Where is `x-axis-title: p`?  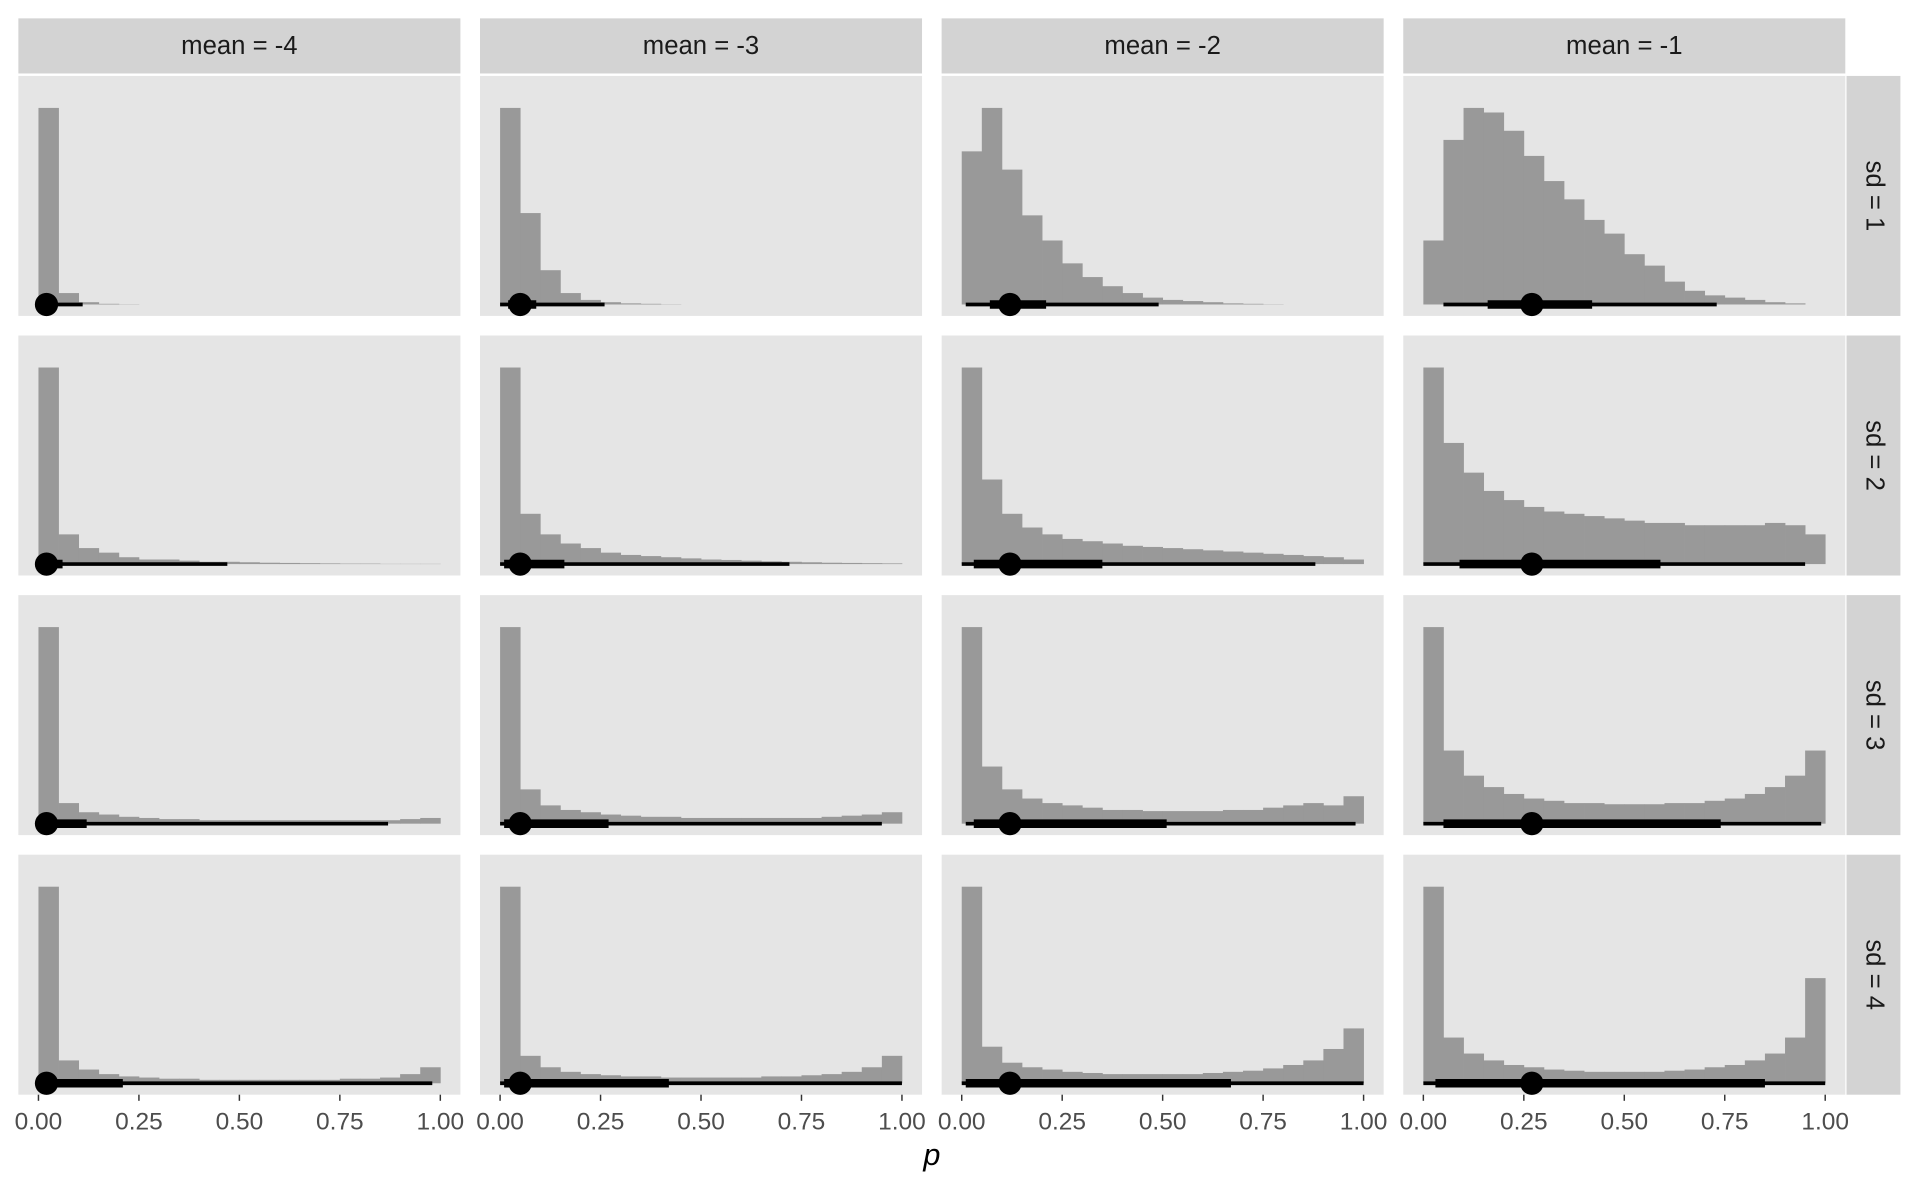 x-axis-title: p is located at coordinates (931, 1155).